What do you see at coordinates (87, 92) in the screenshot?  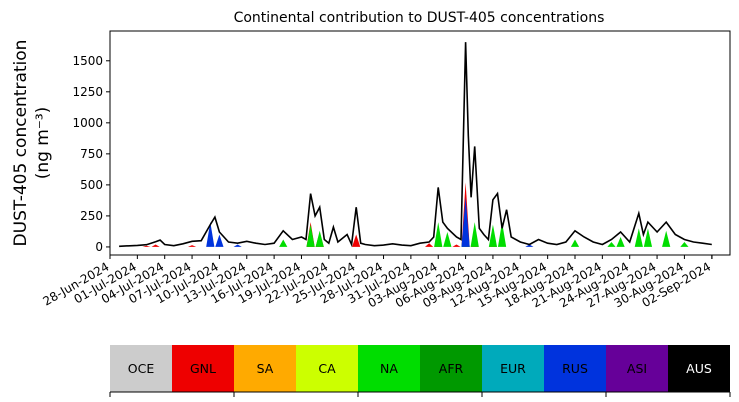 I see `y-tick-label-5: 1250` at bounding box center [87, 92].